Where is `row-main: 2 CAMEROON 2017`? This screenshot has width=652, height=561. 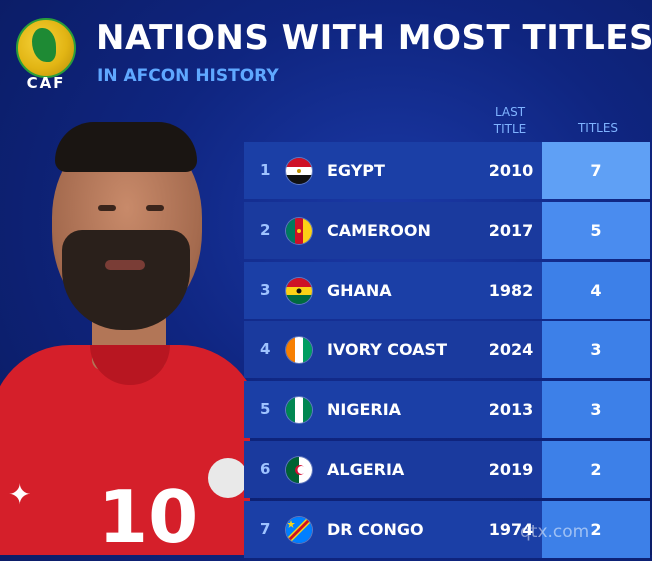
row-main: 2 CAMEROON 2017 is located at coordinates (393, 230).